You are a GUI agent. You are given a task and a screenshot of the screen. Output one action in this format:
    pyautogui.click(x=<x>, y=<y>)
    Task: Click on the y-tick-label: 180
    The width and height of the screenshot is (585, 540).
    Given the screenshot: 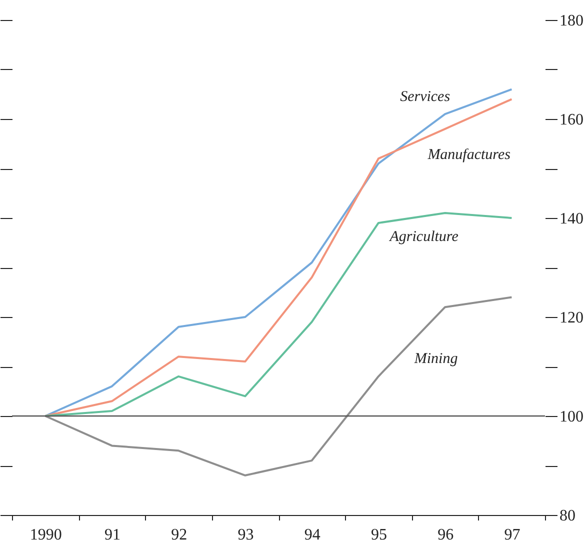 What is the action you would take?
    pyautogui.click(x=572, y=21)
    